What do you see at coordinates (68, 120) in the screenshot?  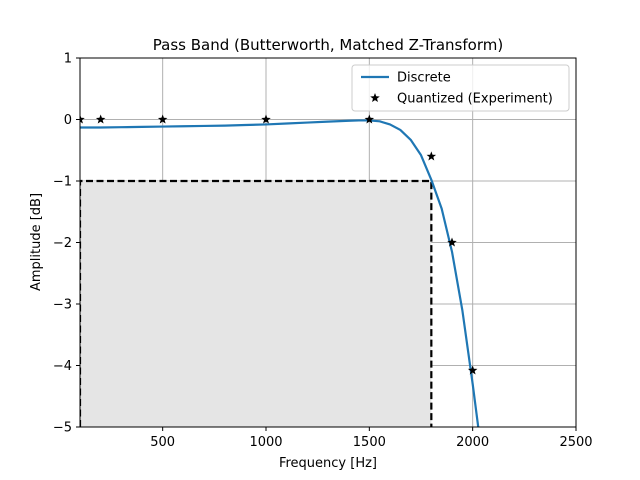 I see `y-tick-label: 0` at bounding box center [68, 120].